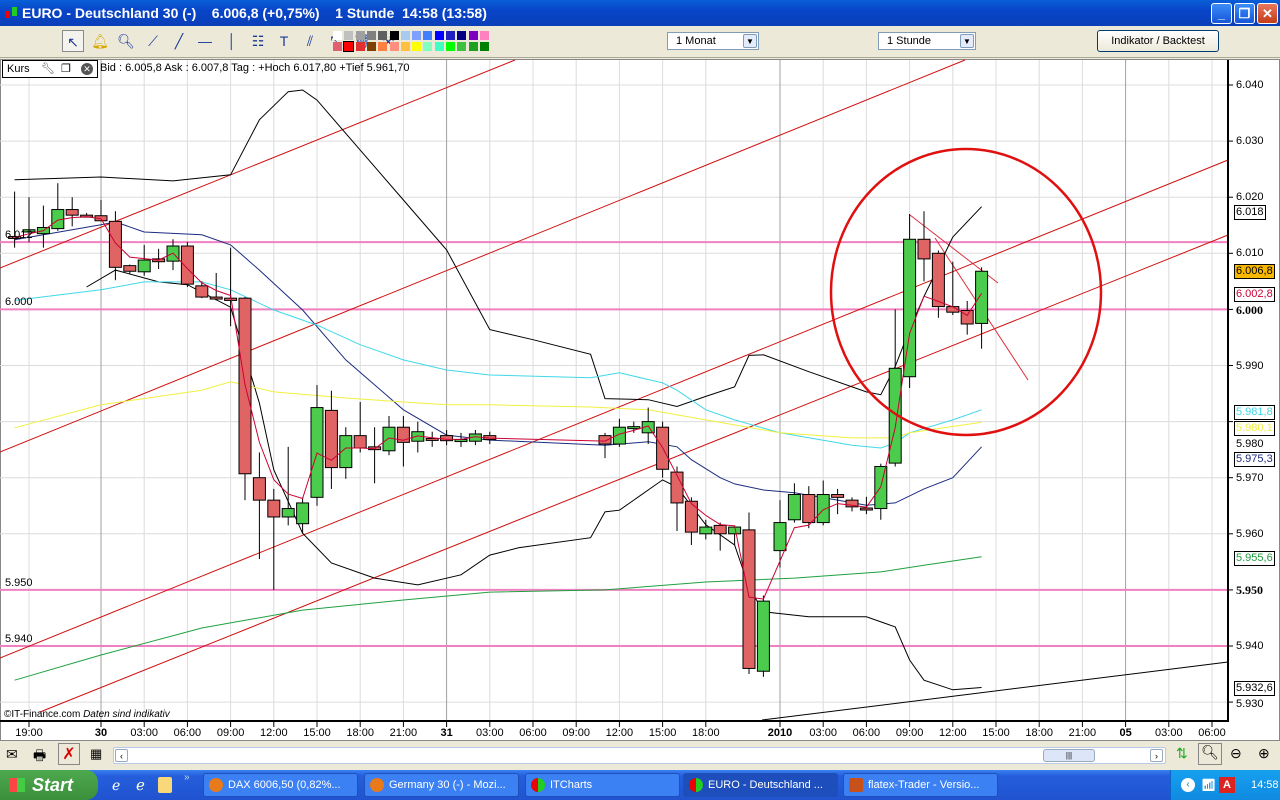  I want to click on mail-icon: ✉, so click(12, 754).